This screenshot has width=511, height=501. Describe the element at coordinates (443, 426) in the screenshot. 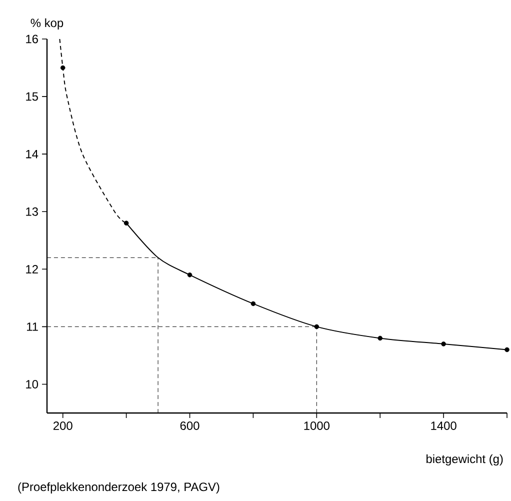

I see `x-tick-label: 1400` at that location.